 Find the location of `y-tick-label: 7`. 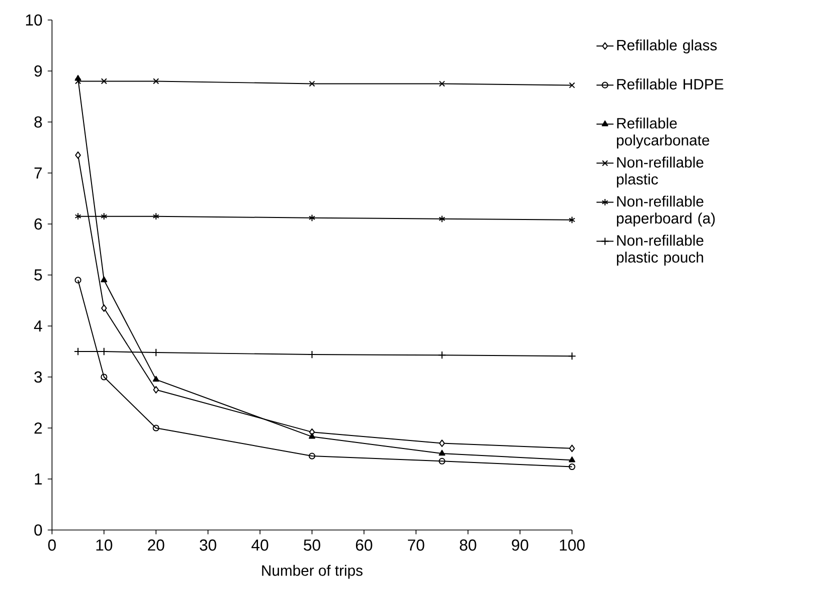

y-tick-label: 7 is located at coordinates (38, 173).